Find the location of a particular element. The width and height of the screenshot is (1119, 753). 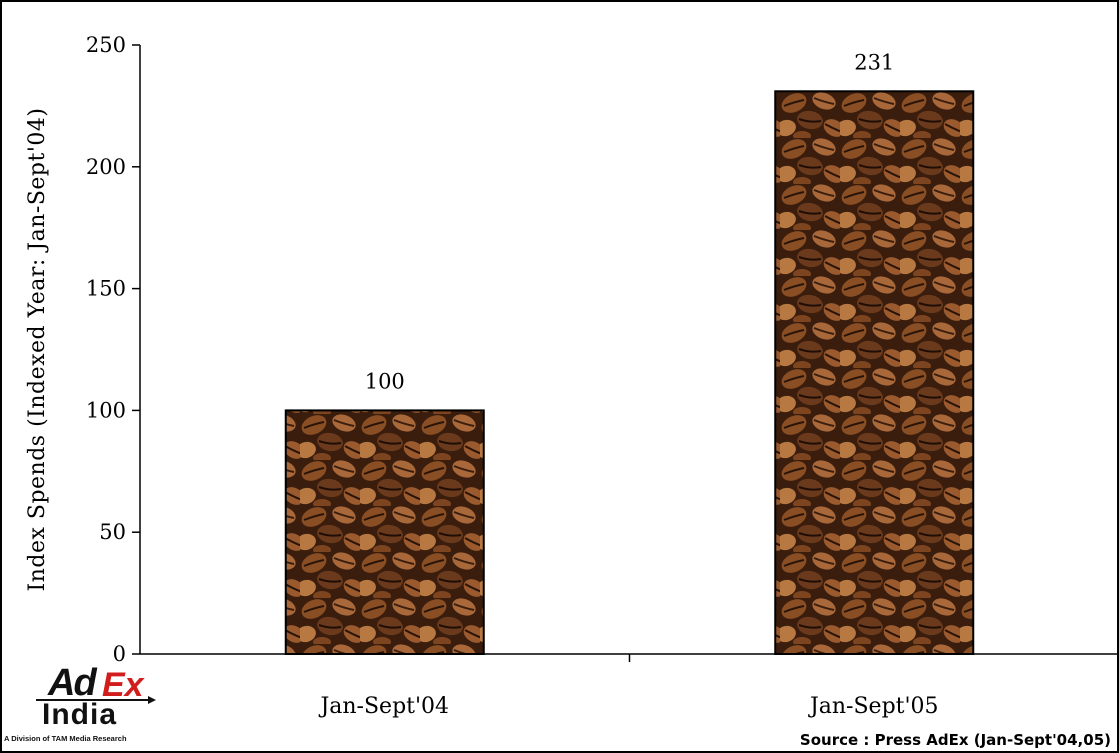

logo-arrow-icon is located at coordinates (96, 700).